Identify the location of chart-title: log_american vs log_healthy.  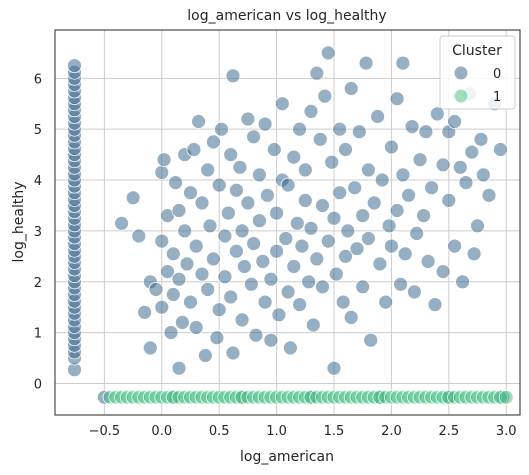
(286, 16).